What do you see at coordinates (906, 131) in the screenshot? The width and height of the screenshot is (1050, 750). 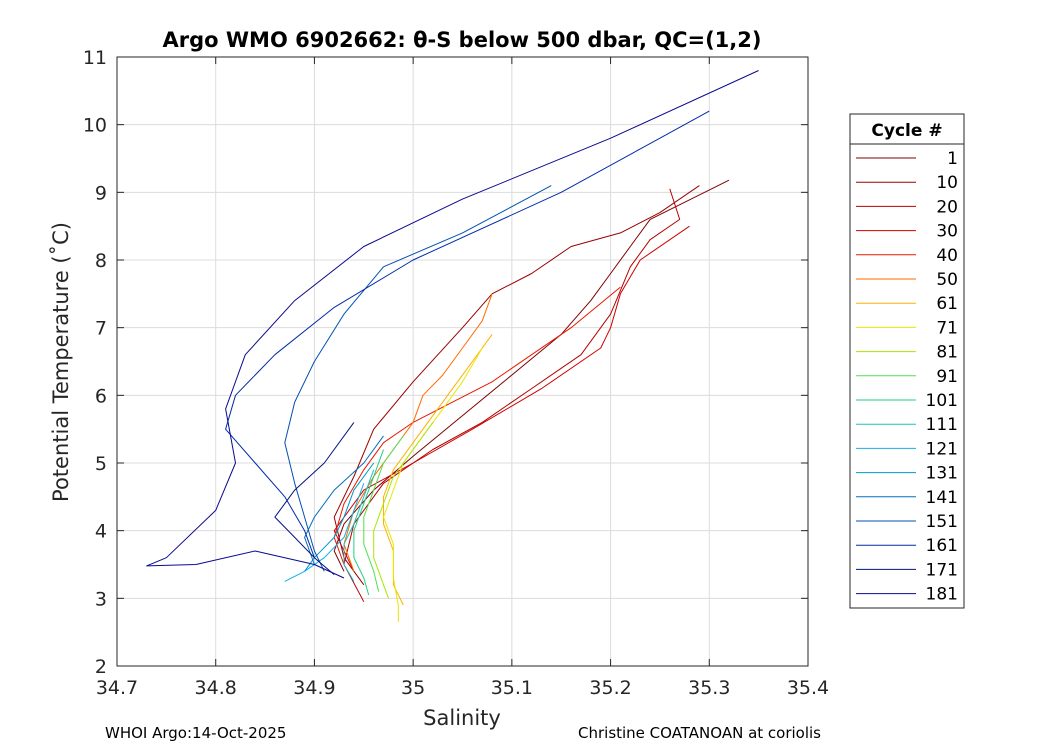 I see `legend-title: Cycle #` at bounding box center [906, 131].